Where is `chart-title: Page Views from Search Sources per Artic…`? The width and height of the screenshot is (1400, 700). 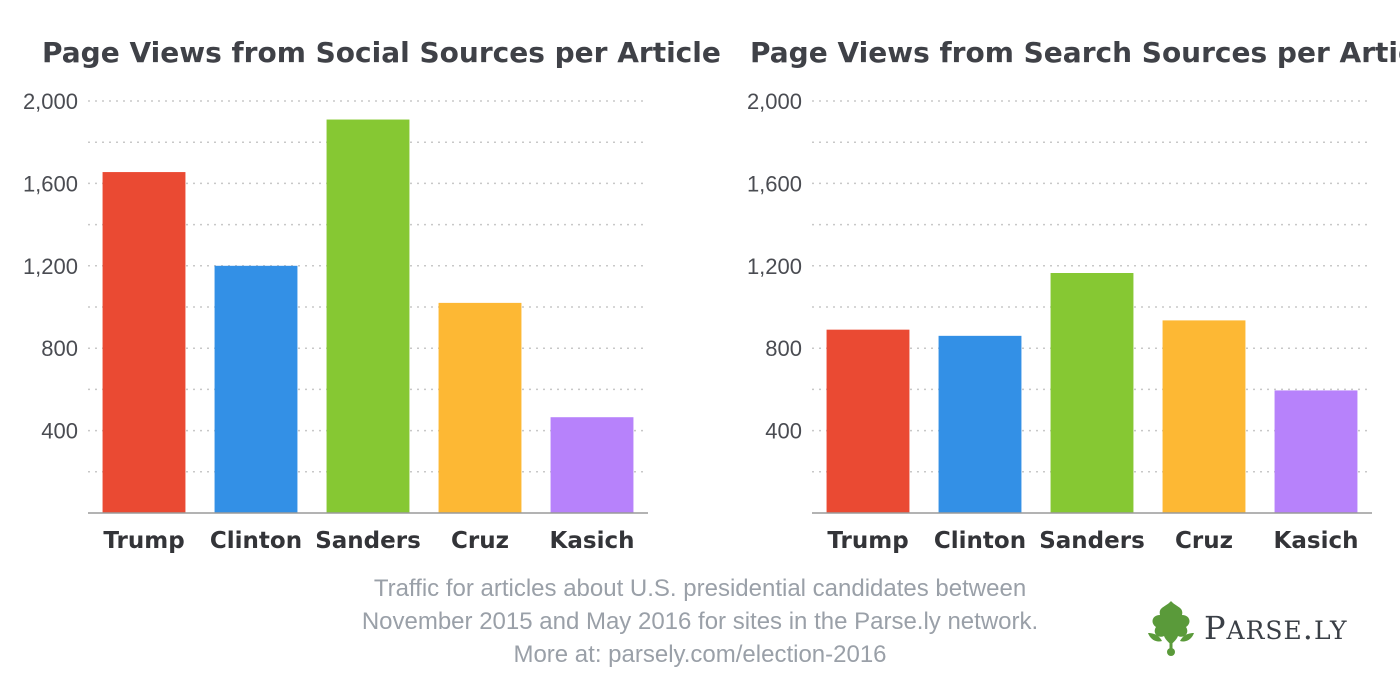 chart-title: Page Views from Search Sources per Artic… is located at coordinates (1075, 52).